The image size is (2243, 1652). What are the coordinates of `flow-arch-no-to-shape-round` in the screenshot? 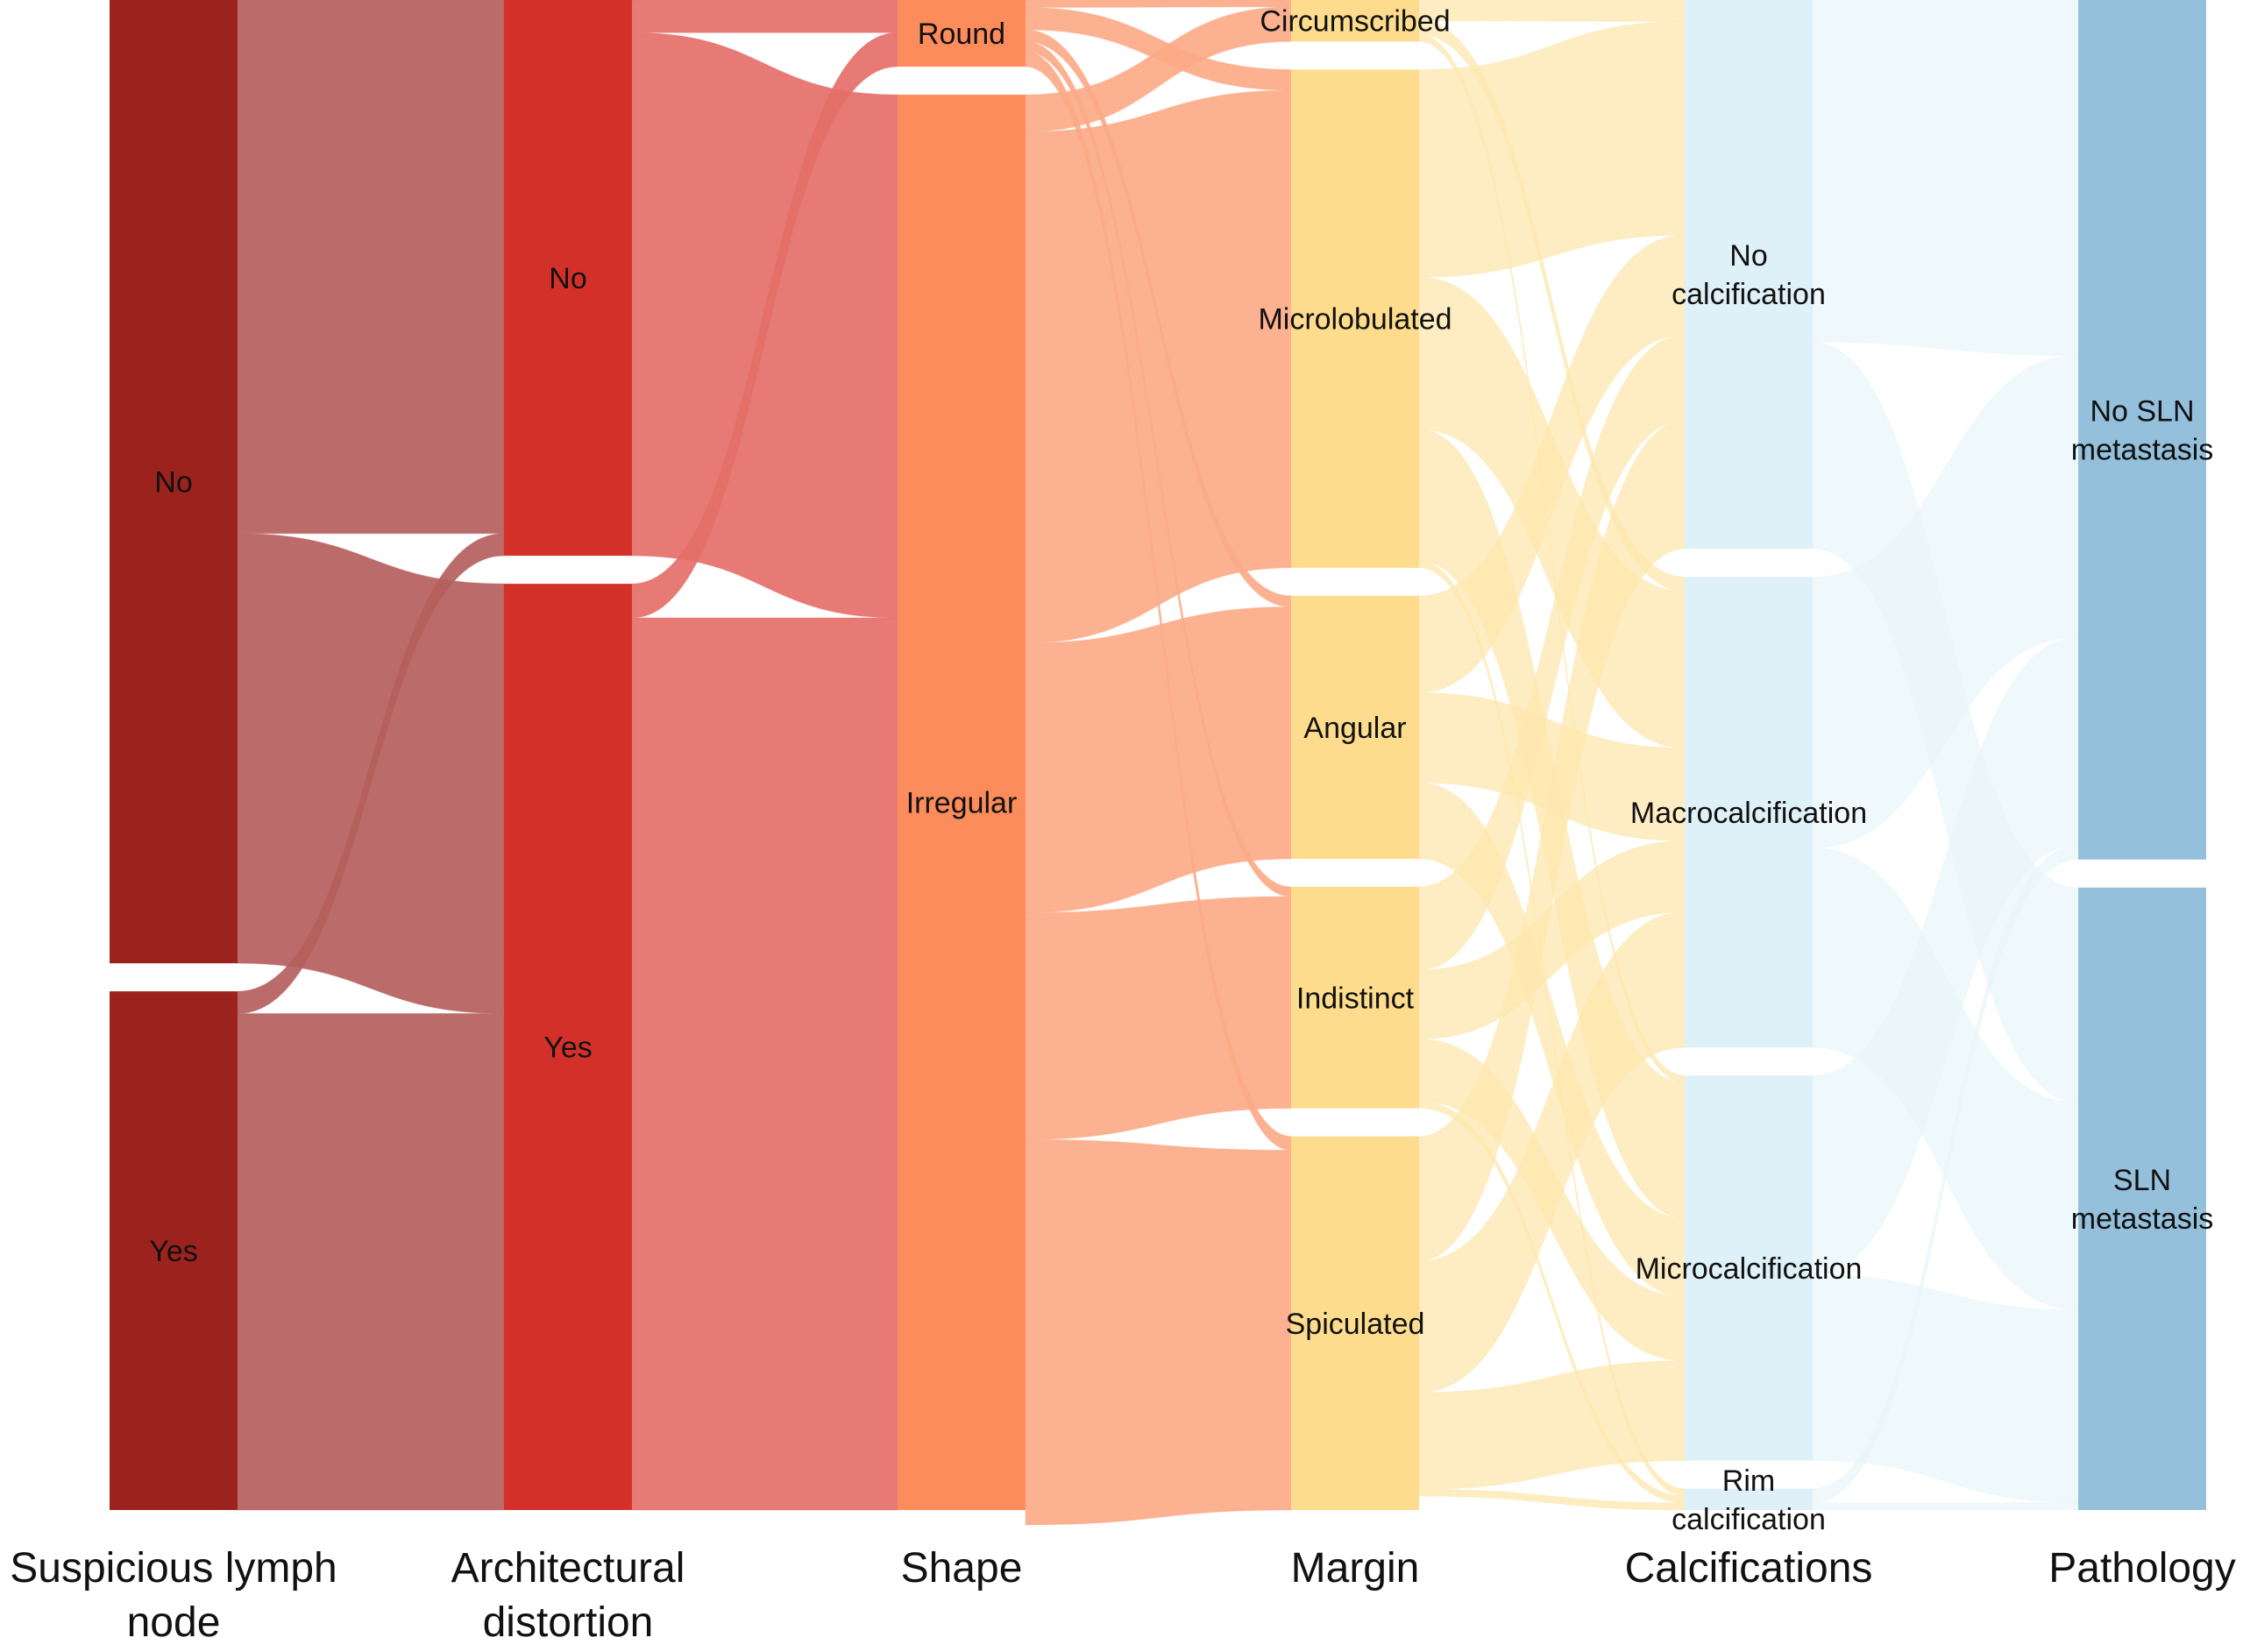 It's located at (764, 16).